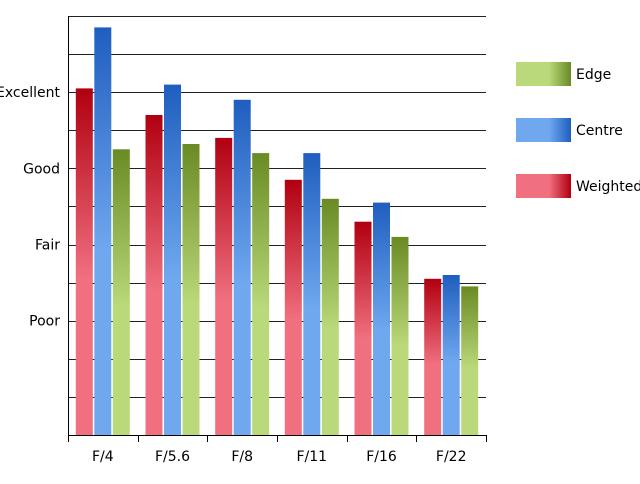  What do you see at coordinates (279, 457) in the screenshot?
I see `x-tick-labels: F/4 F/5.6 F/8 F/11 F/16 F/22` at bounding box center [279, 457].